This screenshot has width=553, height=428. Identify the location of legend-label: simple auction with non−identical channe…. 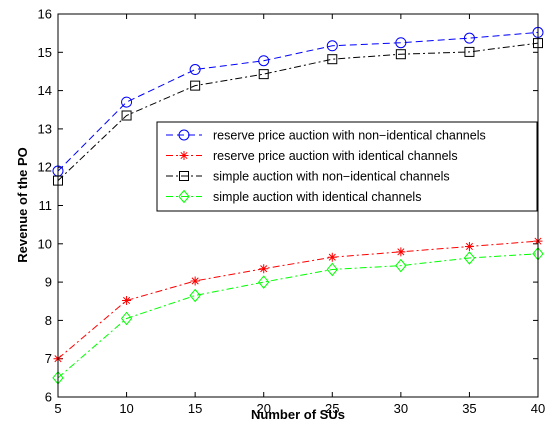
(331, 177).